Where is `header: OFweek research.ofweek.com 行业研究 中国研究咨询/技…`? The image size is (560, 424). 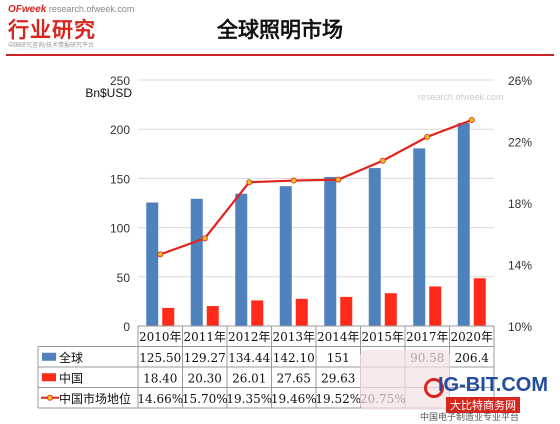
header: OFweek research.ofweek.com 行业研究 中国研究咨询/技… is located at coordinates (280, 28).